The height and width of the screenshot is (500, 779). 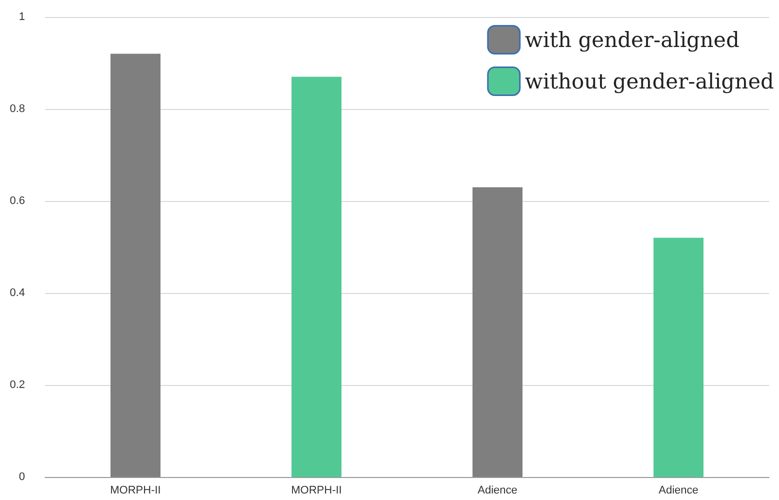 I want to click on y-tick-label: 0.8, so click(x=17, y=109).